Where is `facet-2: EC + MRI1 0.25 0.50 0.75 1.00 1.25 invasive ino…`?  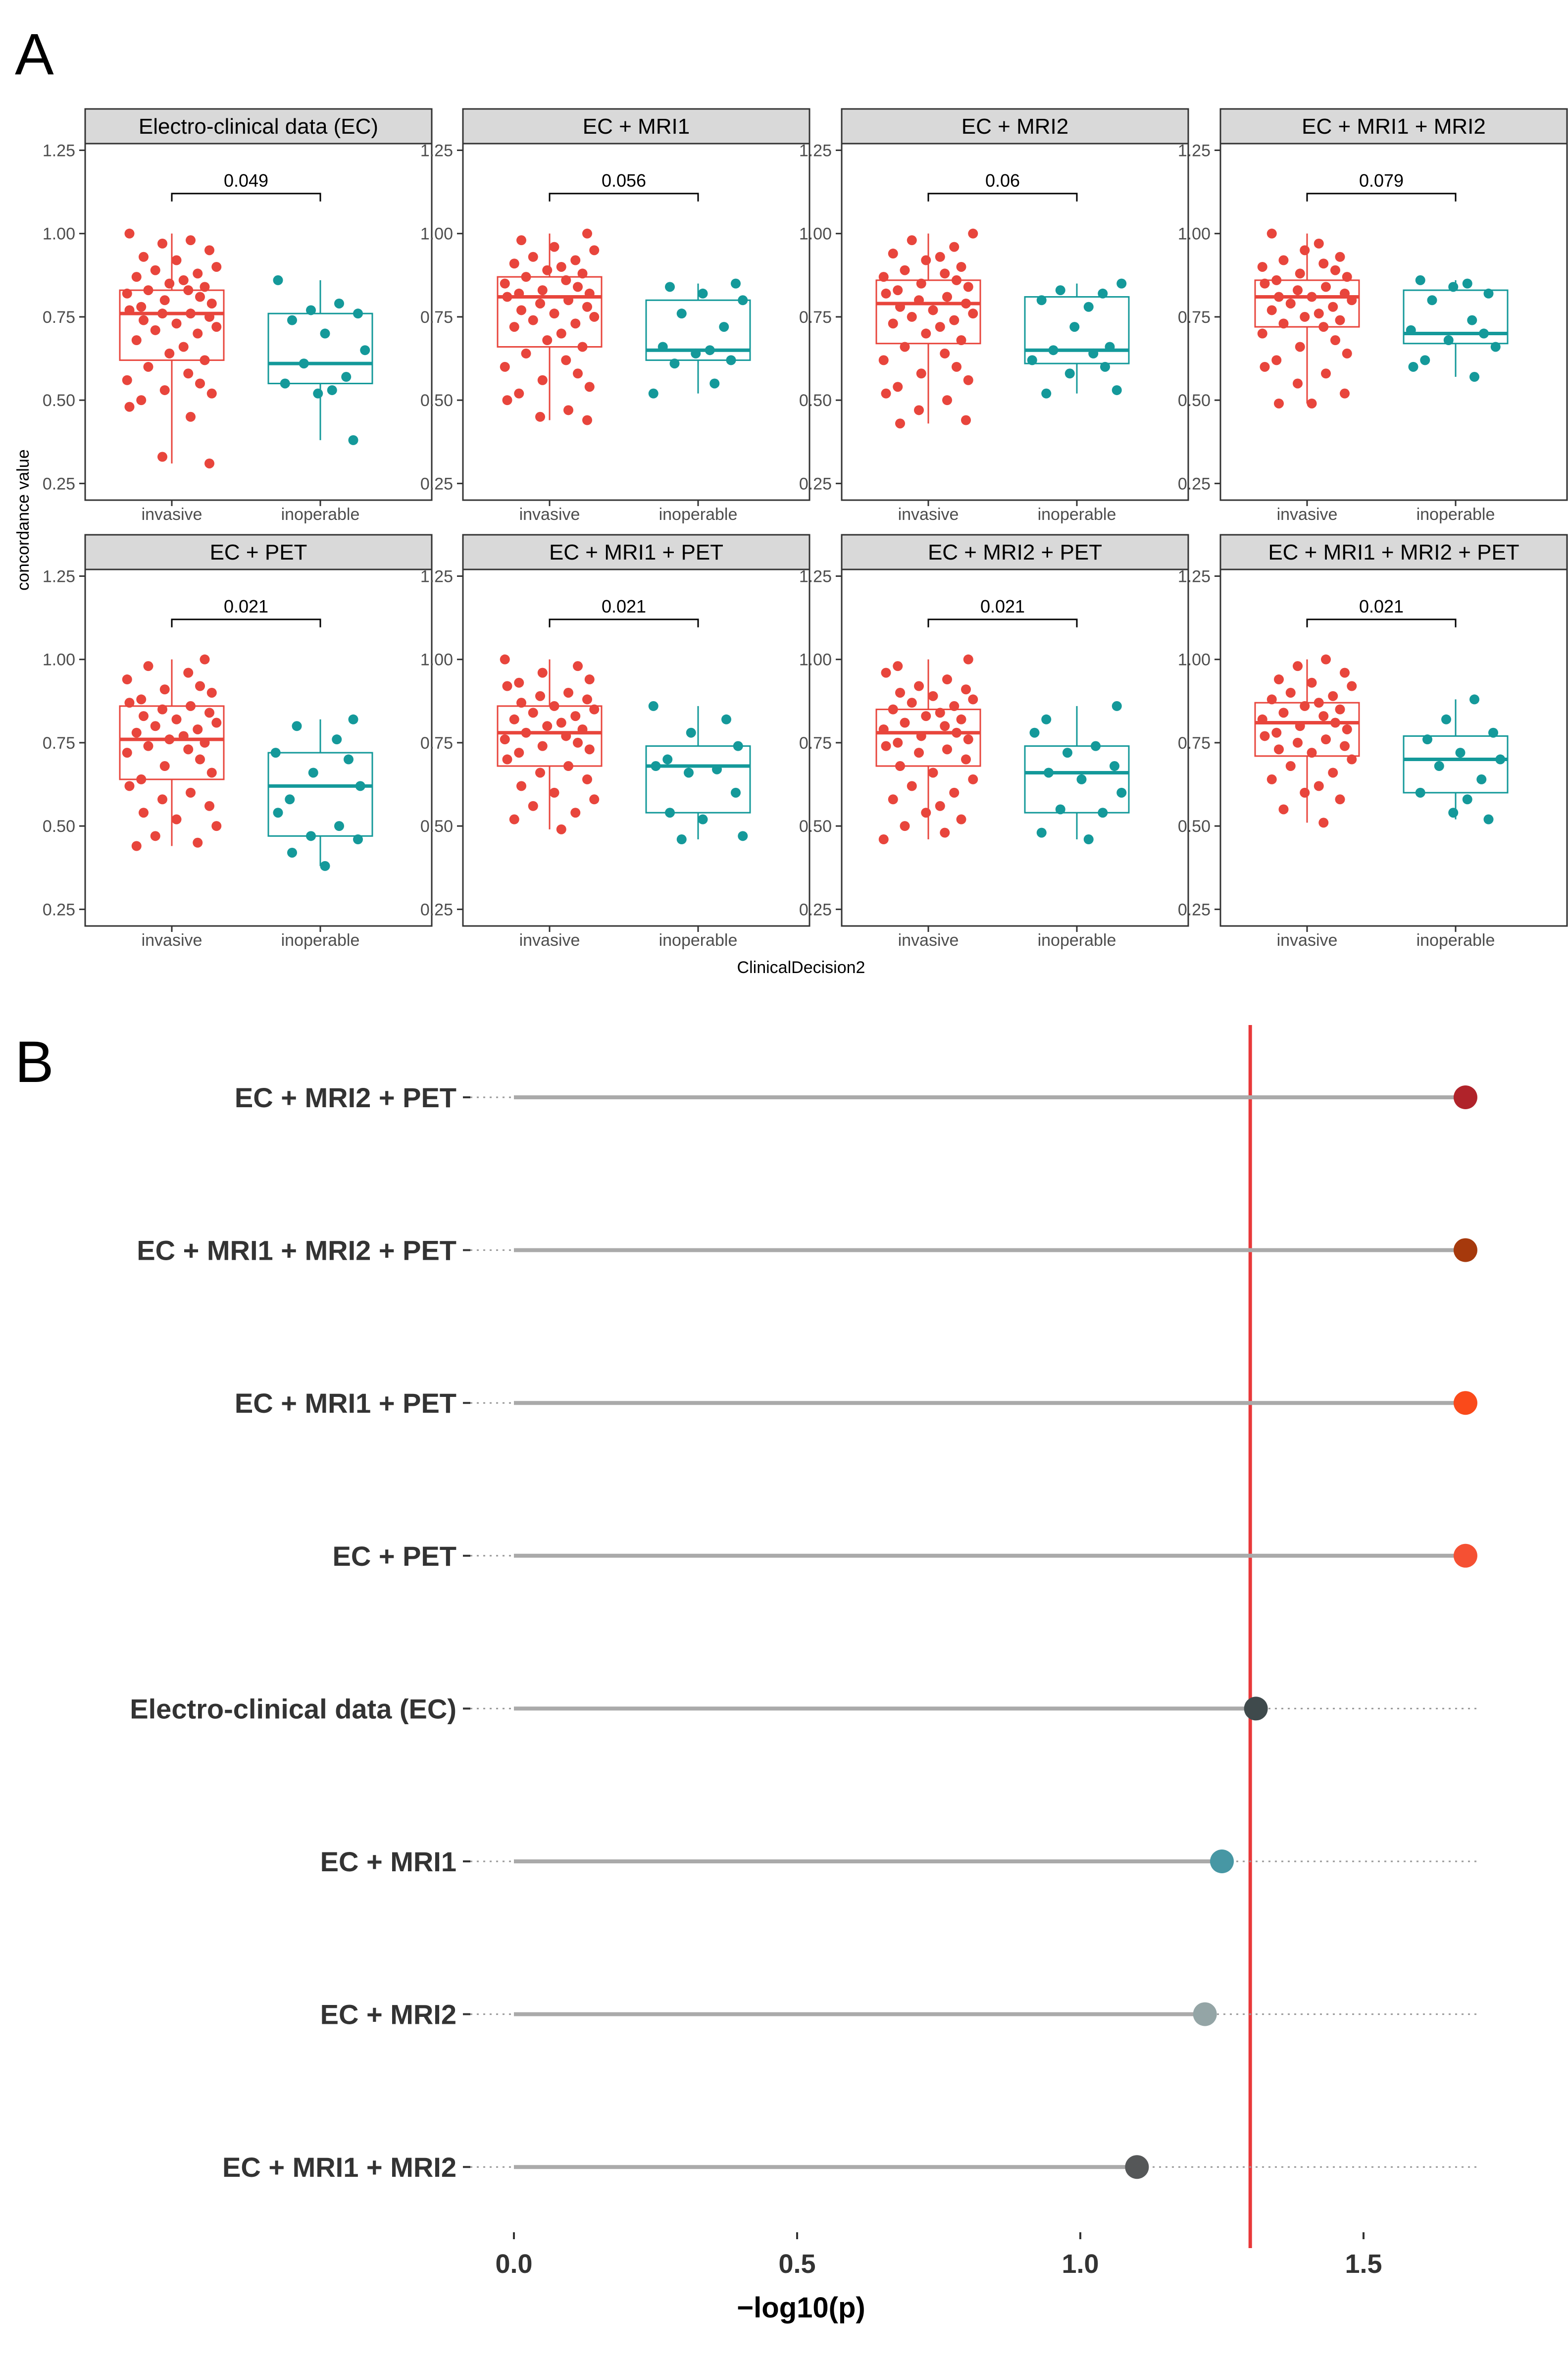 facet-2: EC + MRI1 0.25 0.50 0.75 1.00 1.25 invasive ino… is located at coordinates (615, 316).